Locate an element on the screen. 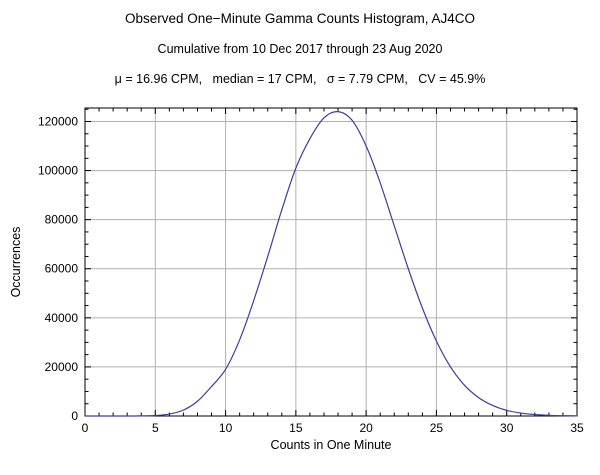 This screenshot has height=475, width=600. x-tick-label: 30 is located at coordinates (507, 428).